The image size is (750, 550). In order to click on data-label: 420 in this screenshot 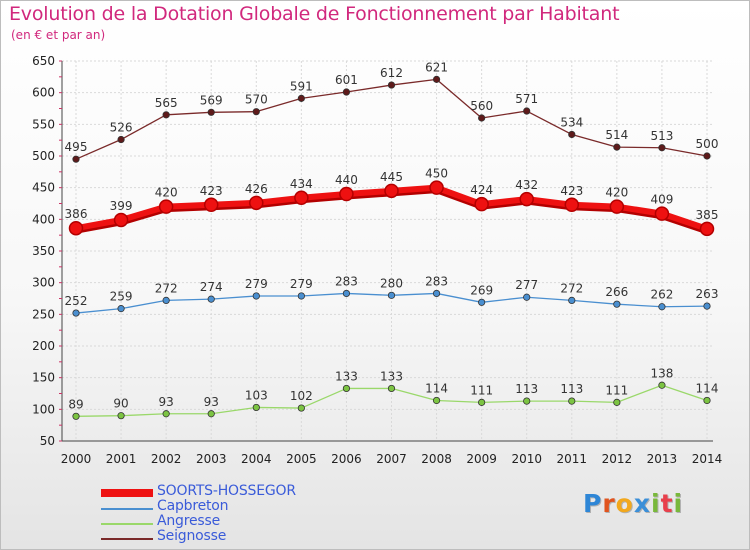, I will do `click(166, 193)`.